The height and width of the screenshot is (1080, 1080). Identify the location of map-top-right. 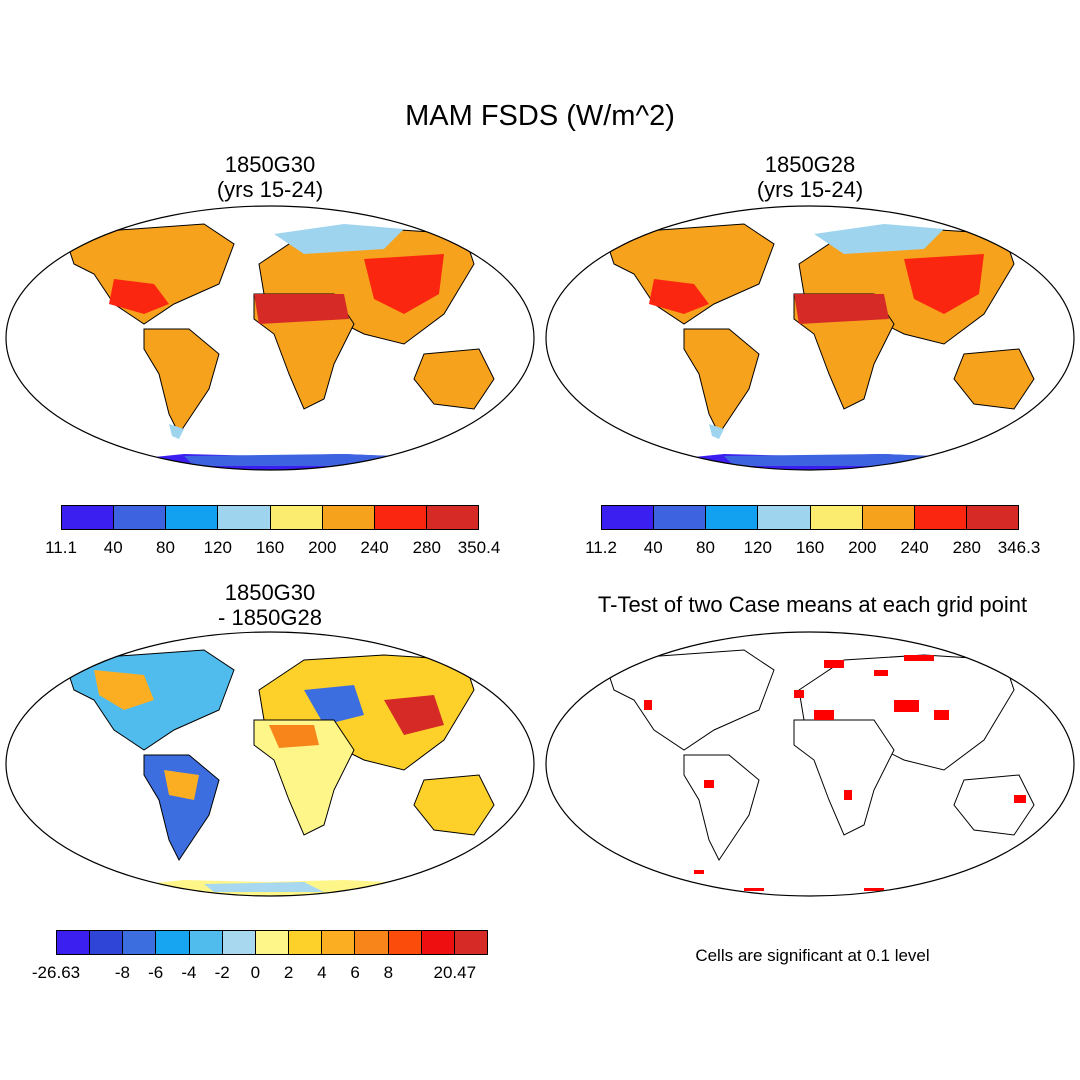
(810, 338).